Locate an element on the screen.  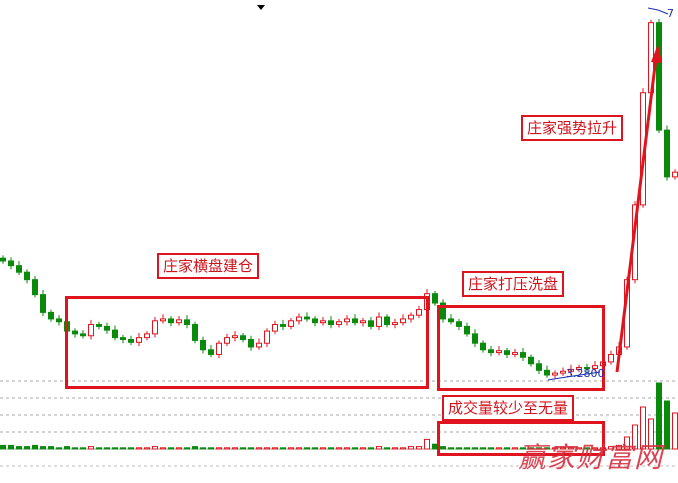
high-price-label: 7 is located at coordinates (670, 13).